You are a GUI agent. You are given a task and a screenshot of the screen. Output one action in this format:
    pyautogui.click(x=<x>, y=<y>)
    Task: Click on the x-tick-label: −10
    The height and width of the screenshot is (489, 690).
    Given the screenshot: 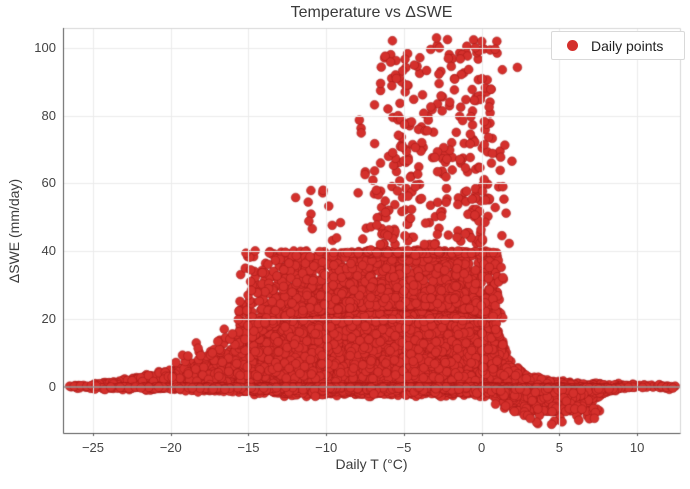 What is the action you would take?
    pyautogui.click(x=326, y=447)
    